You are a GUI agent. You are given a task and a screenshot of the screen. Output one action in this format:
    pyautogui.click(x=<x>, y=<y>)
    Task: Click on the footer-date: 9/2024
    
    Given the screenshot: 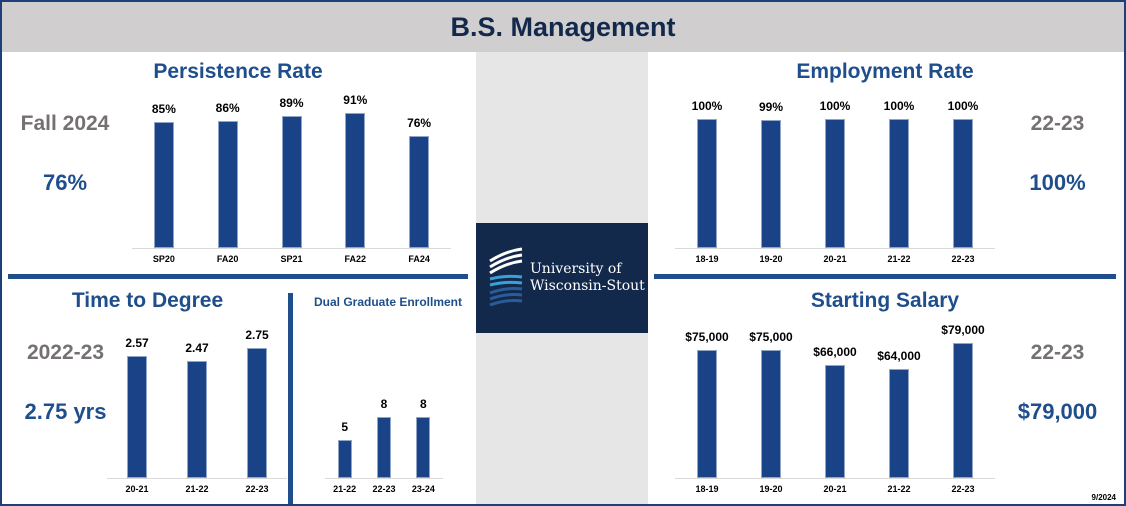 What is the action you would take?
    pyautogui.click(x=1103, y=497)
    